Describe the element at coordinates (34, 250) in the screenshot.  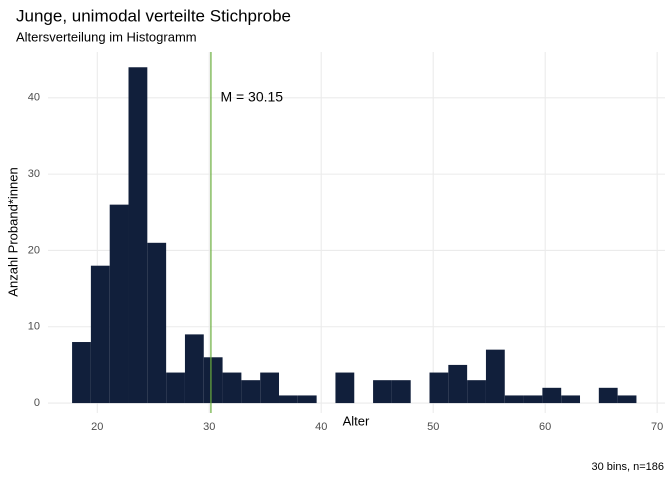
I see `y-tick-label: 20` at that location.